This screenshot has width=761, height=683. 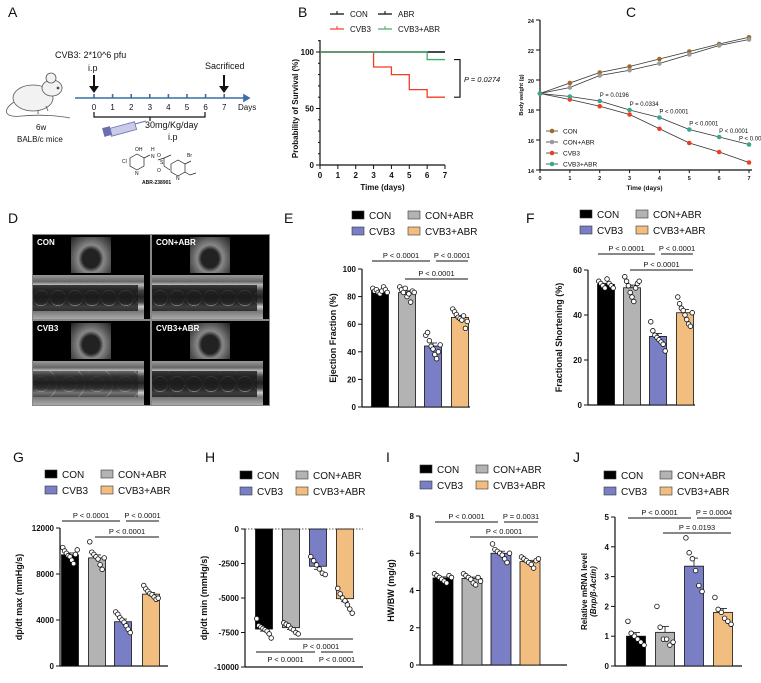 I want to click on panel-label-e: E, so click(x=288, y=218).